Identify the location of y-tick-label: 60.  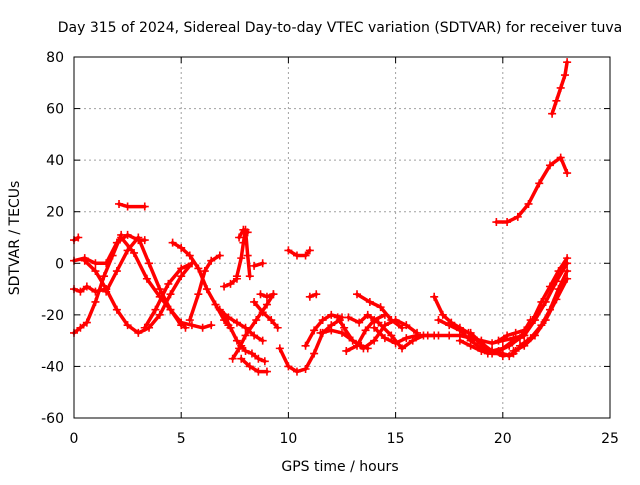
(55, 110).